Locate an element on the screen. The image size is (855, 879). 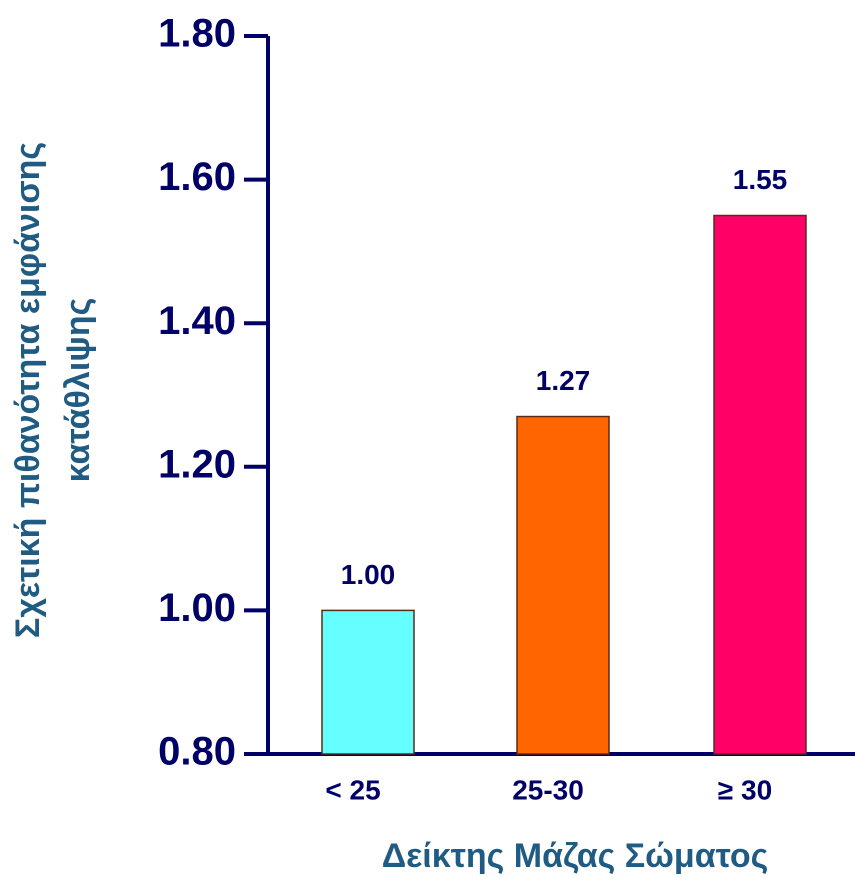
y-axis-title: Σχετική πιθανότητα εμφάνισης is located at coordinates (28, 390).